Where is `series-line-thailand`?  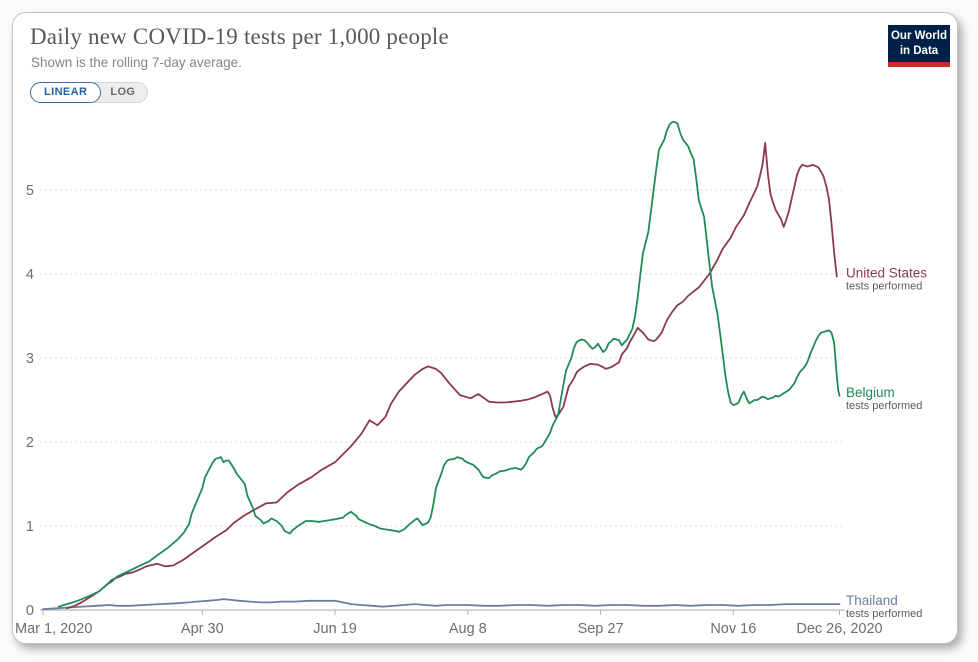
series-line-thailand is located at coordinates (441, 604).